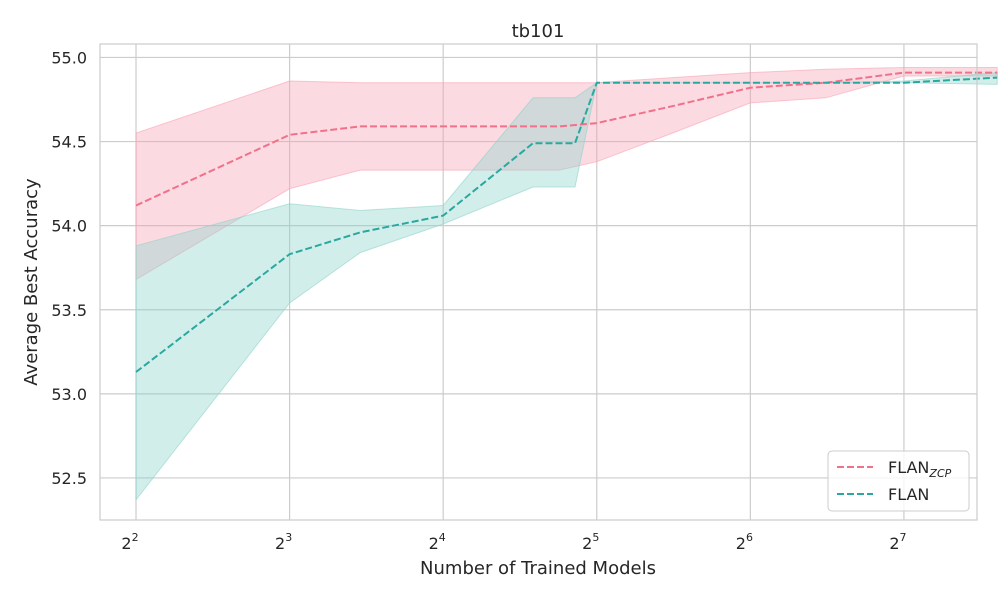 The width and height of the screenshot is (1000, 600). What do you see at coordinates (538, 31) in the screenshot?
I see `chart-title: tb101` at bounding box center [538, 31].